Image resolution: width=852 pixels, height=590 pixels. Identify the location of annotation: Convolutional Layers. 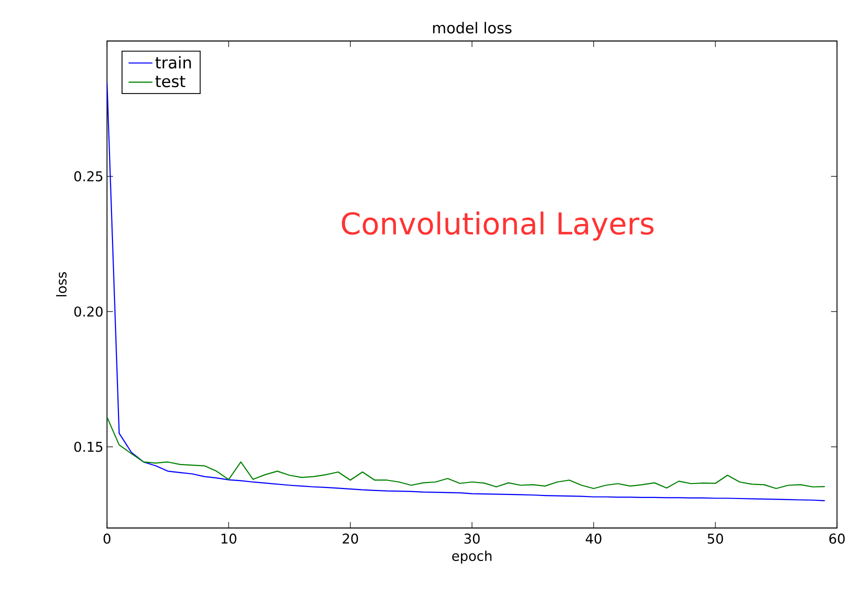
(498, 226).